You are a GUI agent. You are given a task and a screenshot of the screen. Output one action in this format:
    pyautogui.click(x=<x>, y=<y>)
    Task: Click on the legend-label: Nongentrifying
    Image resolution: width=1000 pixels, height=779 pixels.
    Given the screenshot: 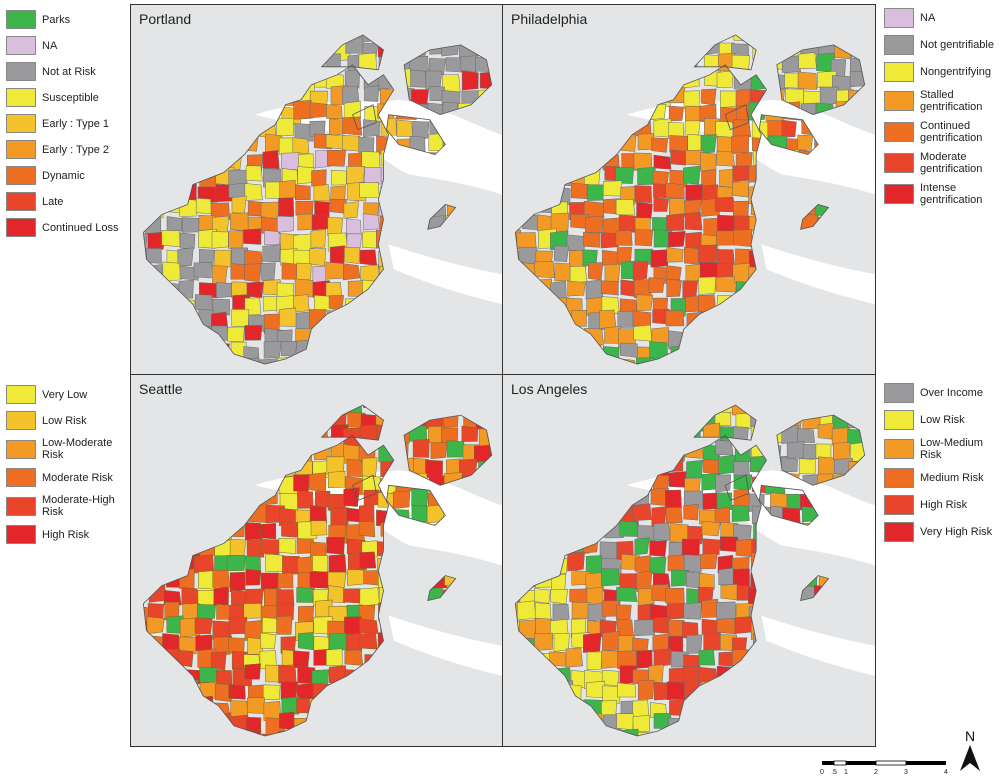 What is the action you would take?
    pyautogui.click(x=955, y=72)
    